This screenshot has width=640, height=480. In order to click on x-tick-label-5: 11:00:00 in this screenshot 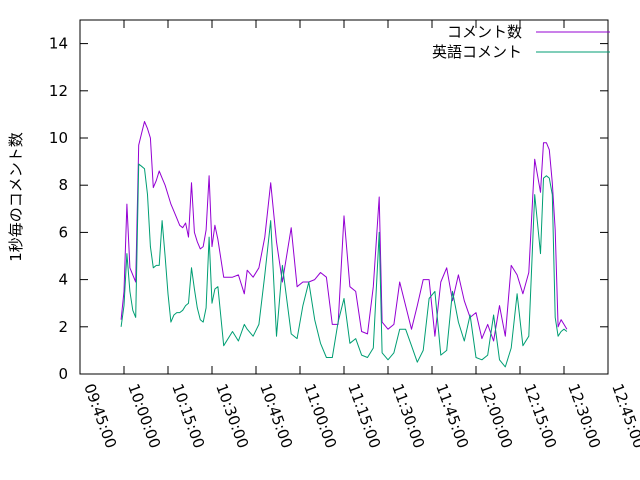, I will do `click(320, 415)`.